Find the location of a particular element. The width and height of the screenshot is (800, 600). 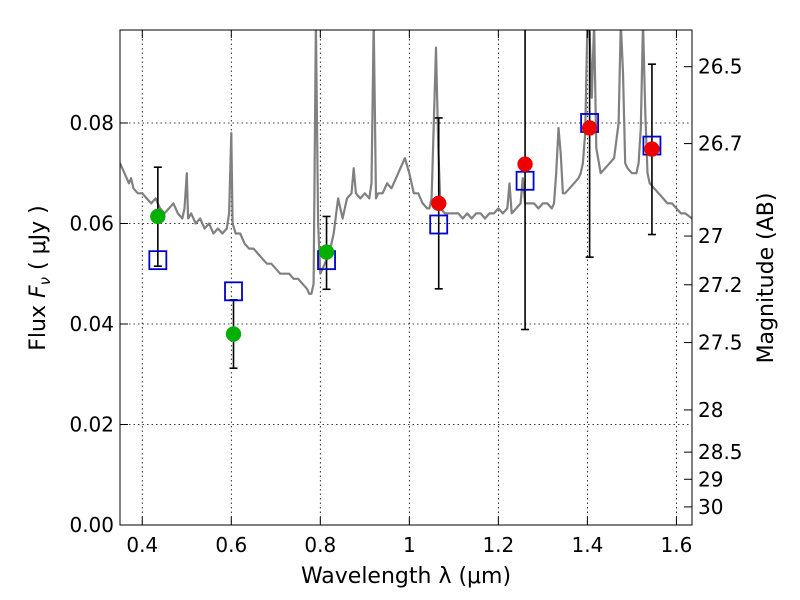

x-tick-label: 1.4 is located at coordinates (587, 545).